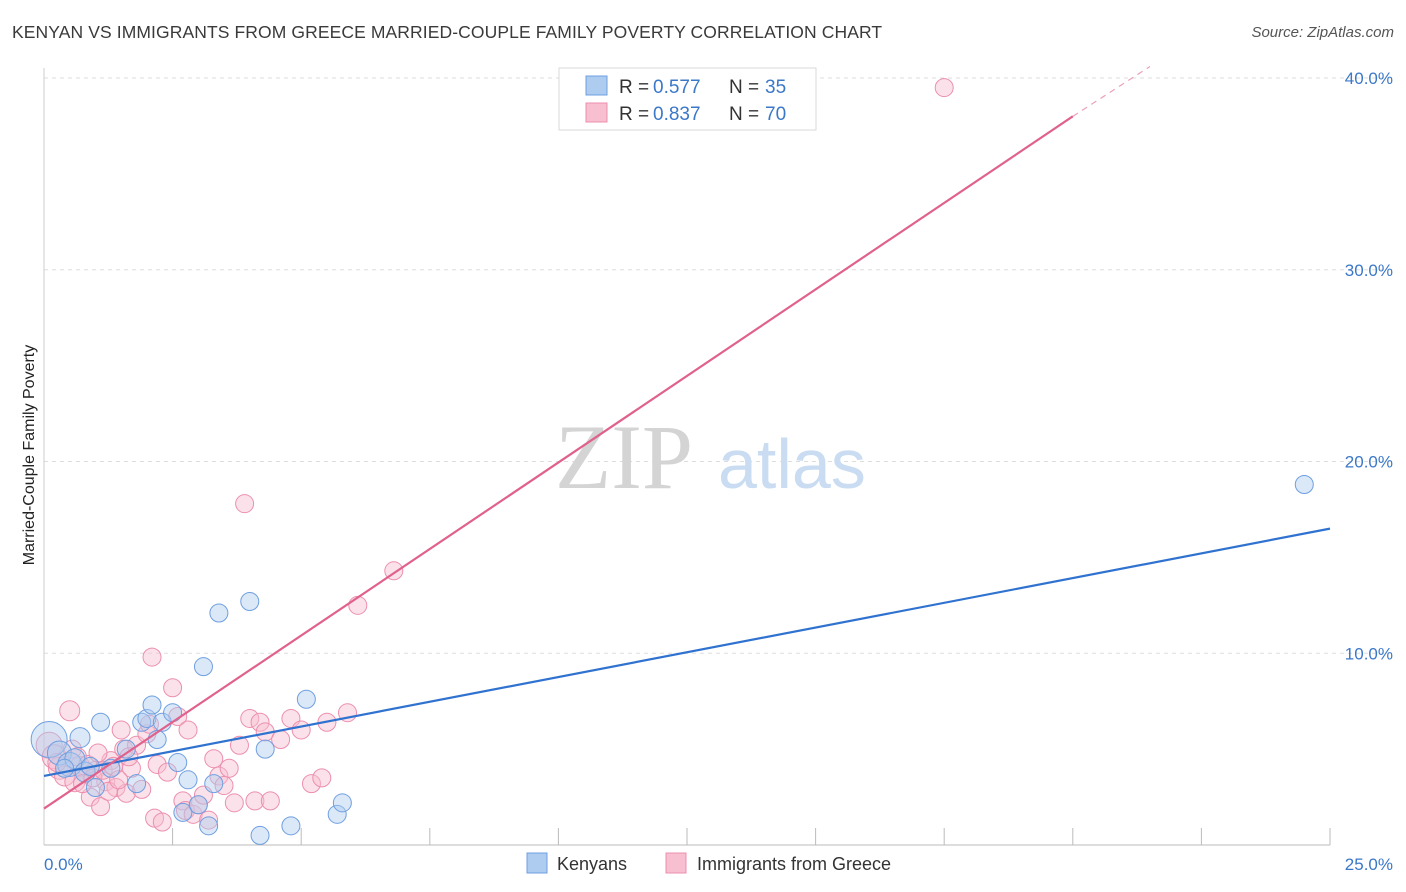  What do you see at coordinates (592, 864) in the screenshot?
I see `bottom-legend-kenyans: Kenyans` at bounding box center [592, 864].